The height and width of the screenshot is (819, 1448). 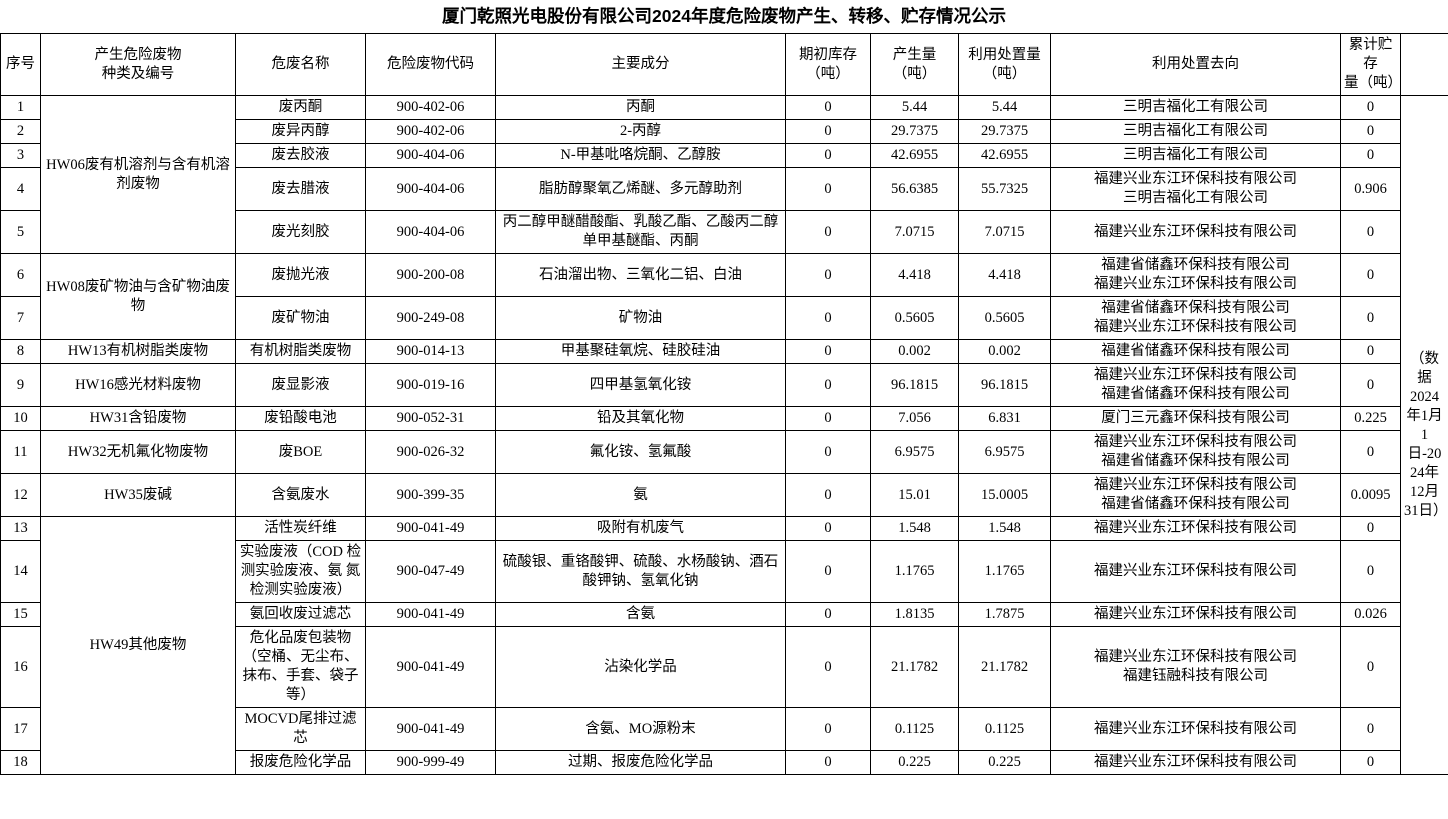 What do you see at coordinates (300, 318) in the screenshot?
I see `cell-waste-name: 废矿物油` at bounding box center [300, 318].